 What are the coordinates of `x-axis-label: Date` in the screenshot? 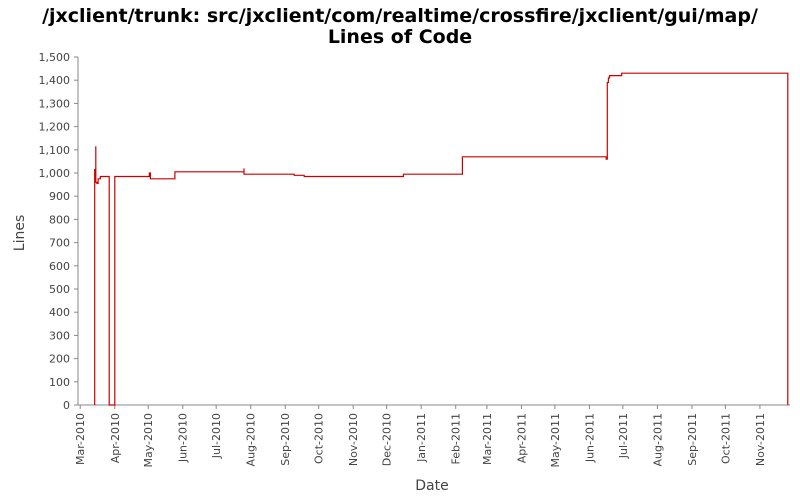 It's located at (431, 486).